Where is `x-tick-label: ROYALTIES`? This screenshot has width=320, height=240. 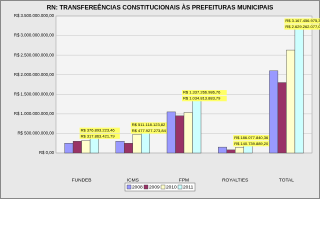 x-tick-label: ROYALTIES is located at coordinates (235, 180).